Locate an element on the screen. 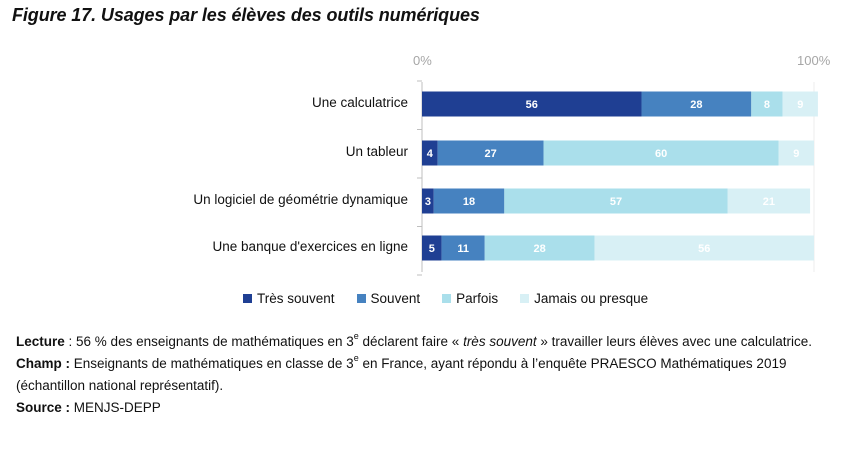 The image size is (850, 450). data-label: 18 is located at coordinates (469, 202).